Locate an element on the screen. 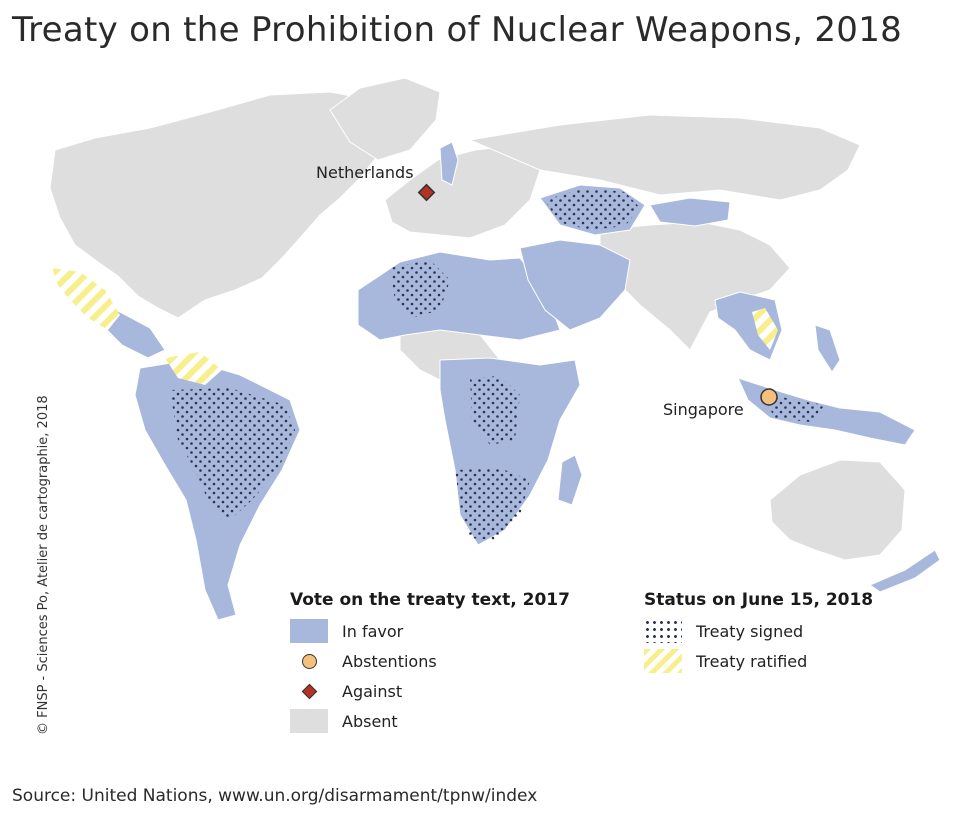 The width and height of the screenshot is (970, 816). madagascar-region is located at coordinates (570, 480).